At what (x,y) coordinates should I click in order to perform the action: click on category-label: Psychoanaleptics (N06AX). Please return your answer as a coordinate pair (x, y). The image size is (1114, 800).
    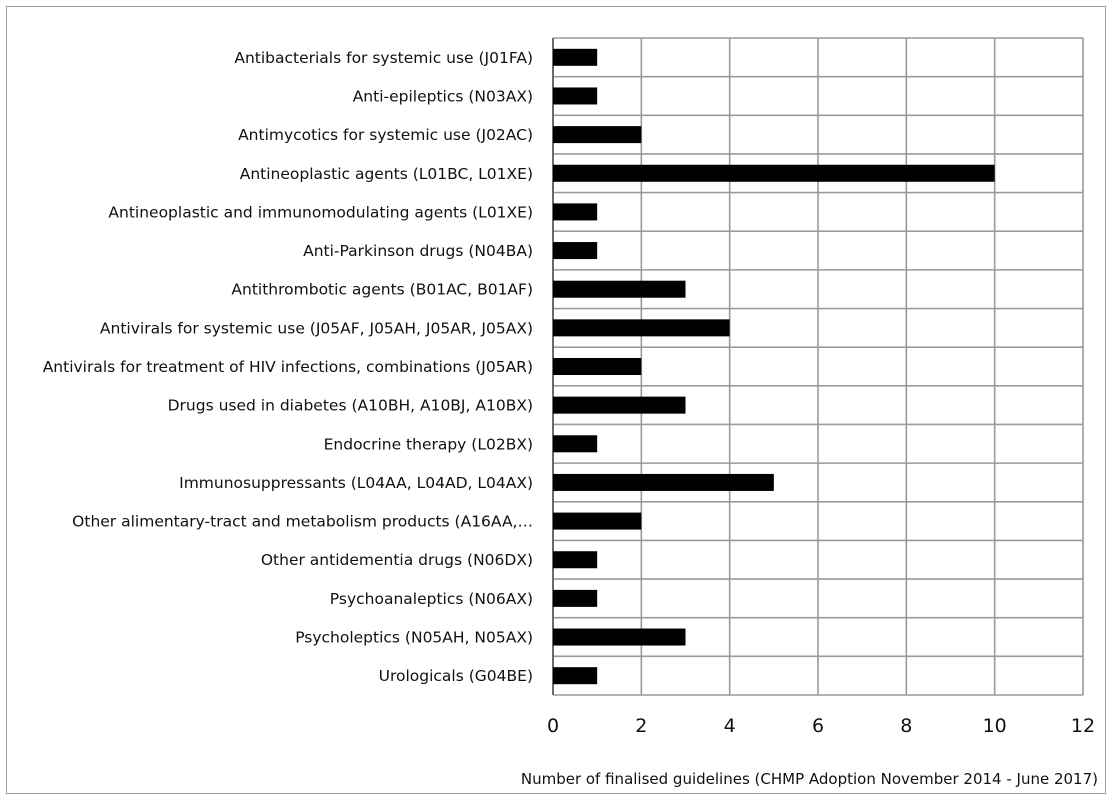
    Looking at the image, I should click on (431, 599).